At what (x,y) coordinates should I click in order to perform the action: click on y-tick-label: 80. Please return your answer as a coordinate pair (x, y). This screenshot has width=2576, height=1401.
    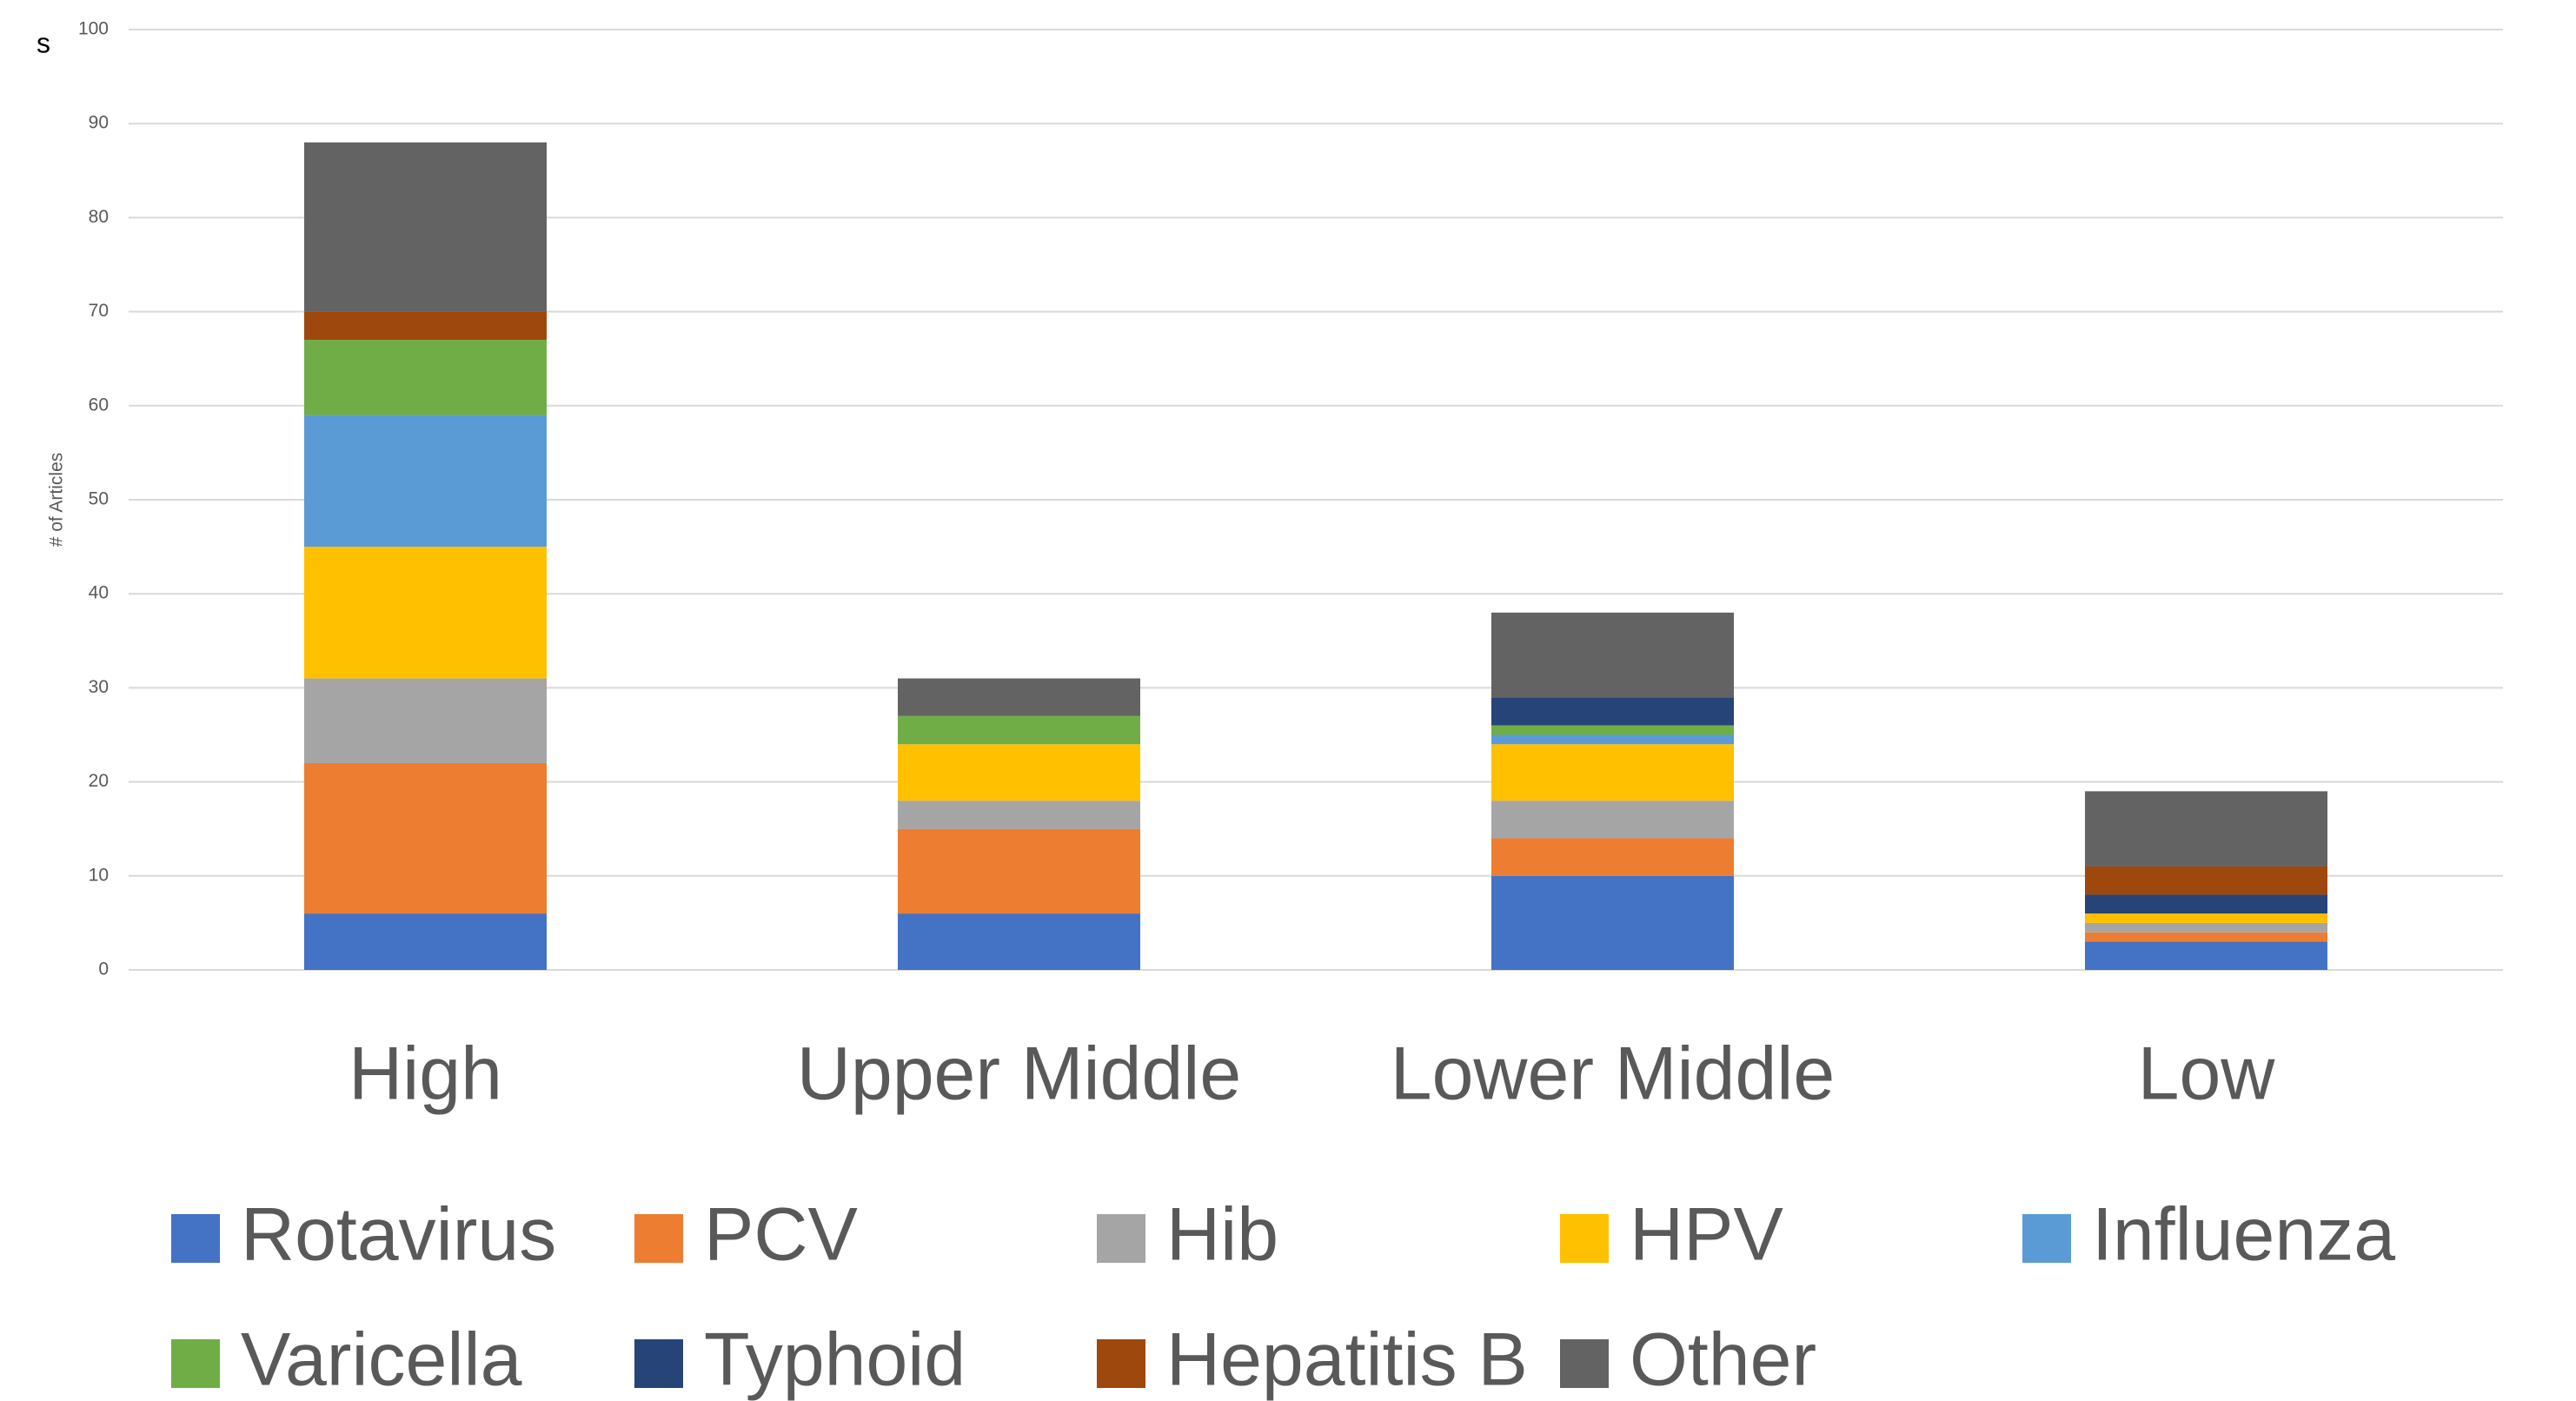
    Looking at the image, I should click on (99, 217).